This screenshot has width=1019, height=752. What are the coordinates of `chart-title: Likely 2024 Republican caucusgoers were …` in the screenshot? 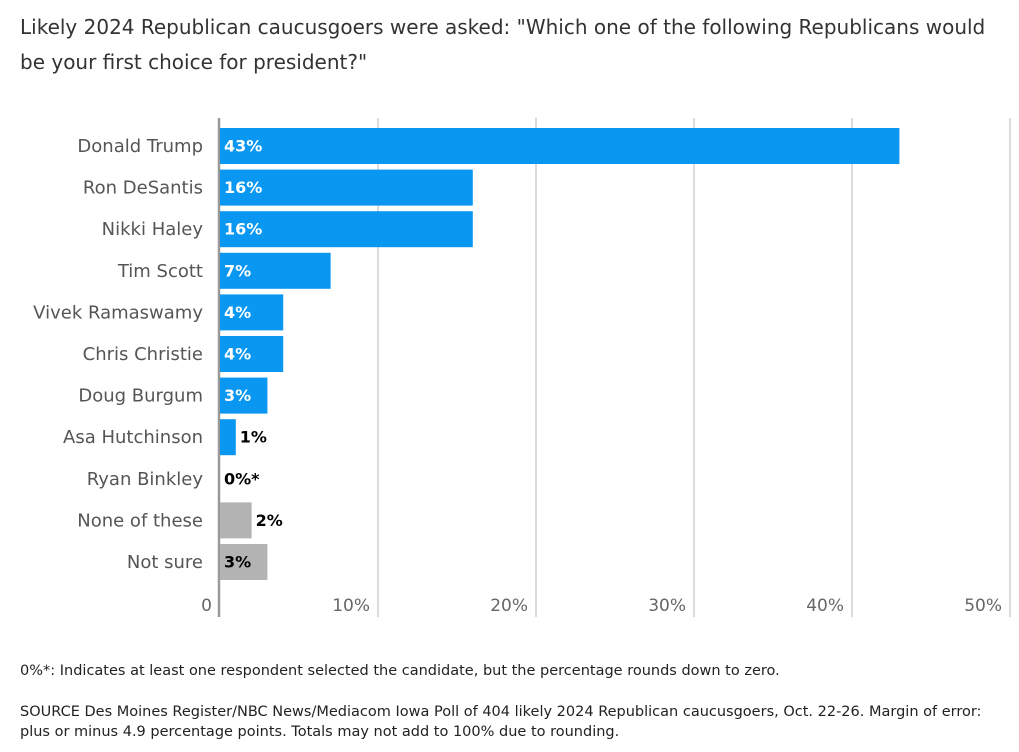 It's located at (503, 44).